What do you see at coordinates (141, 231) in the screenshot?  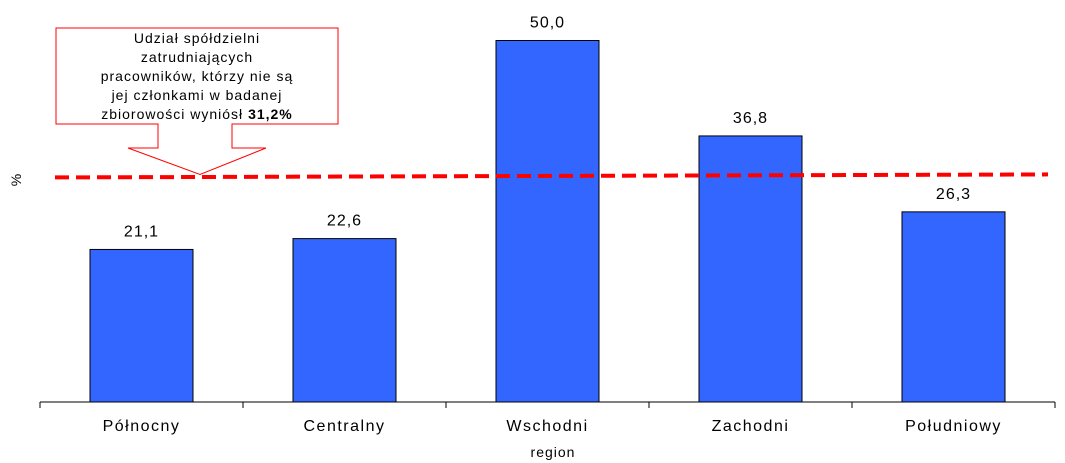 I see `value-label-0: 21,1` at bounding box center [141, 231].